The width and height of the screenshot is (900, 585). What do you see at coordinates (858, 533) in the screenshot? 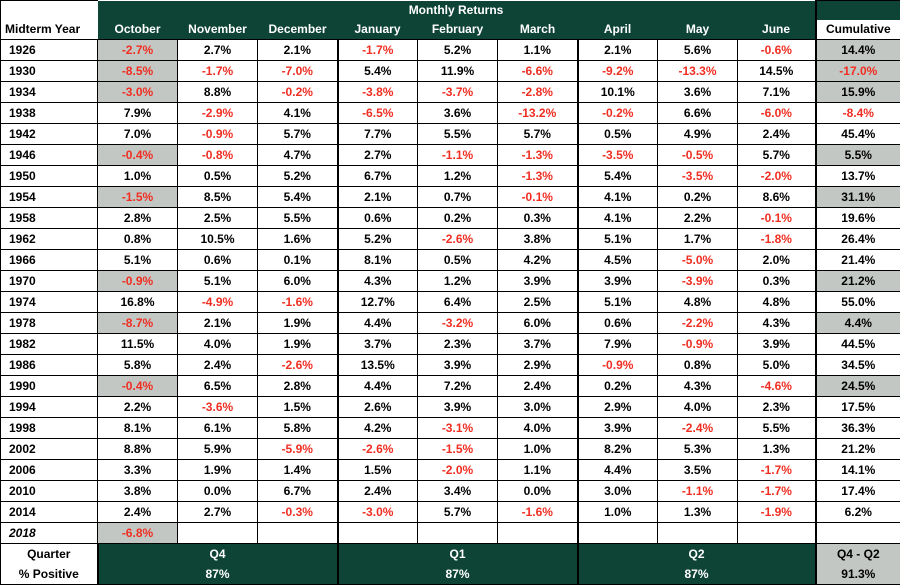
I see `cell-cumulative` at bounding box center [858, 533].